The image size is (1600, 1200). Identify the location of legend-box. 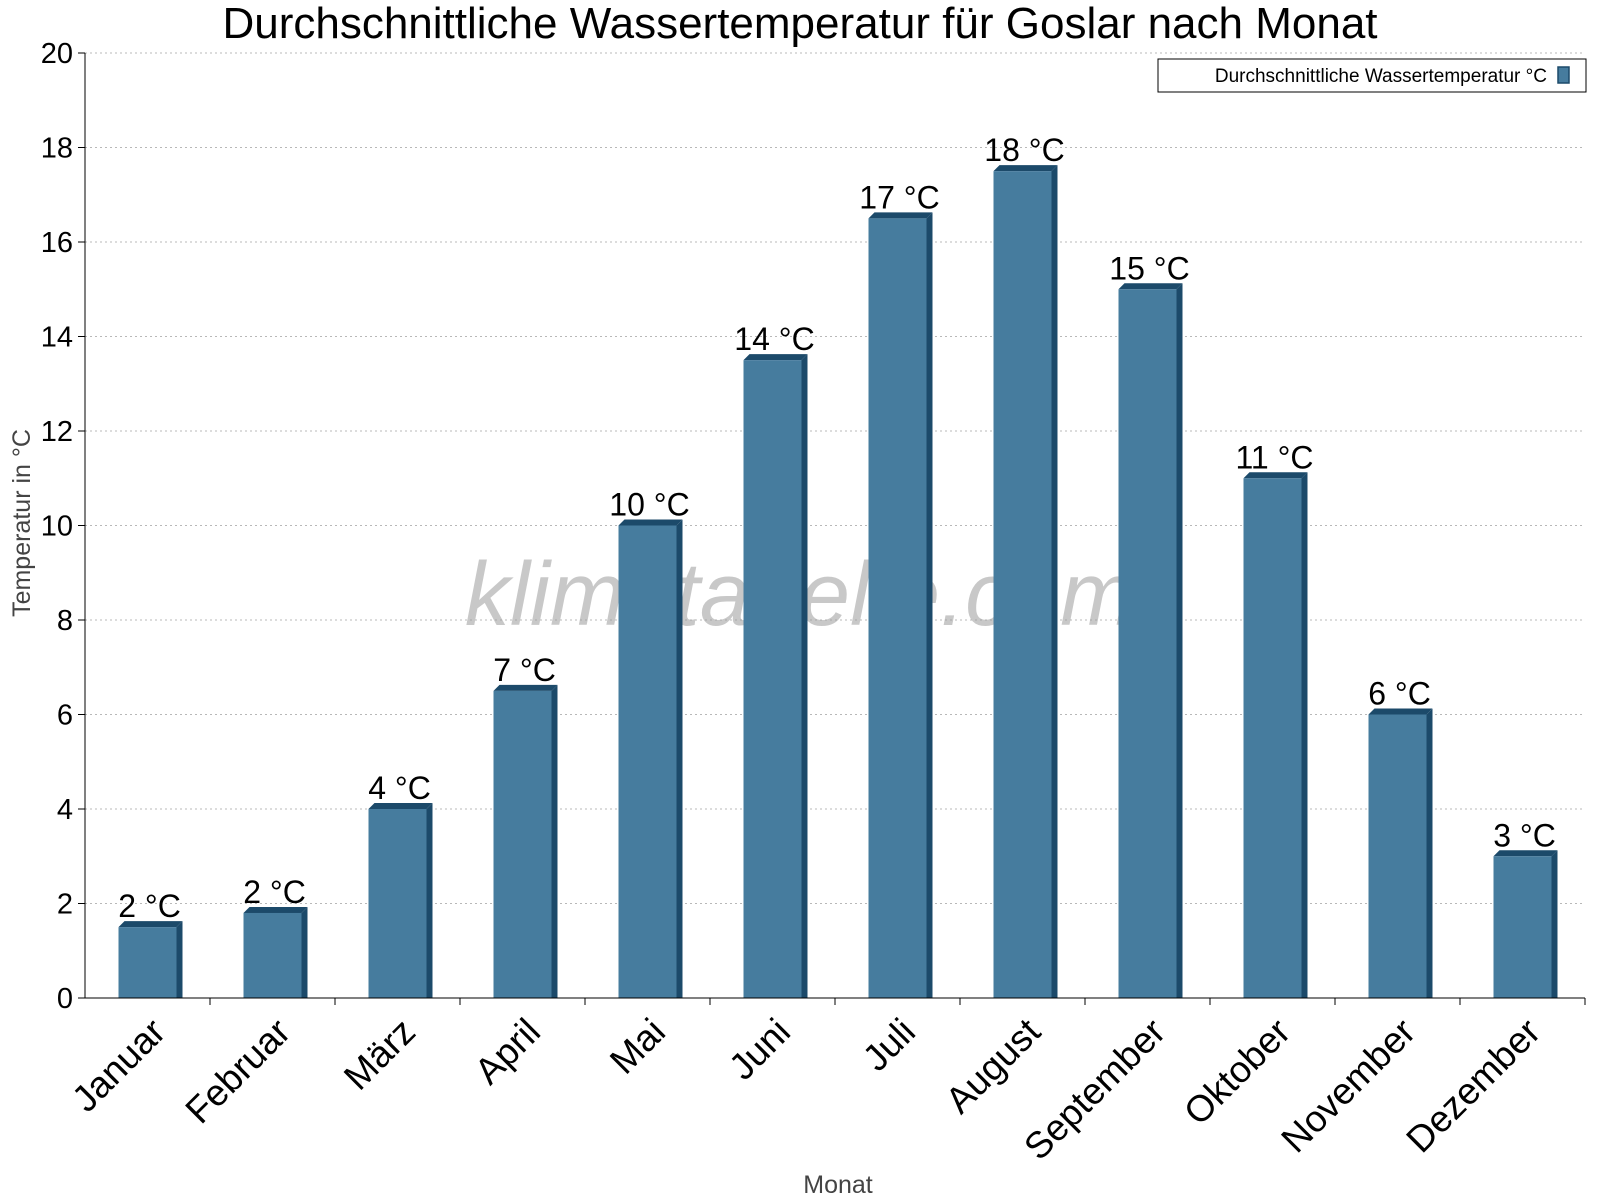
(1372, 75).